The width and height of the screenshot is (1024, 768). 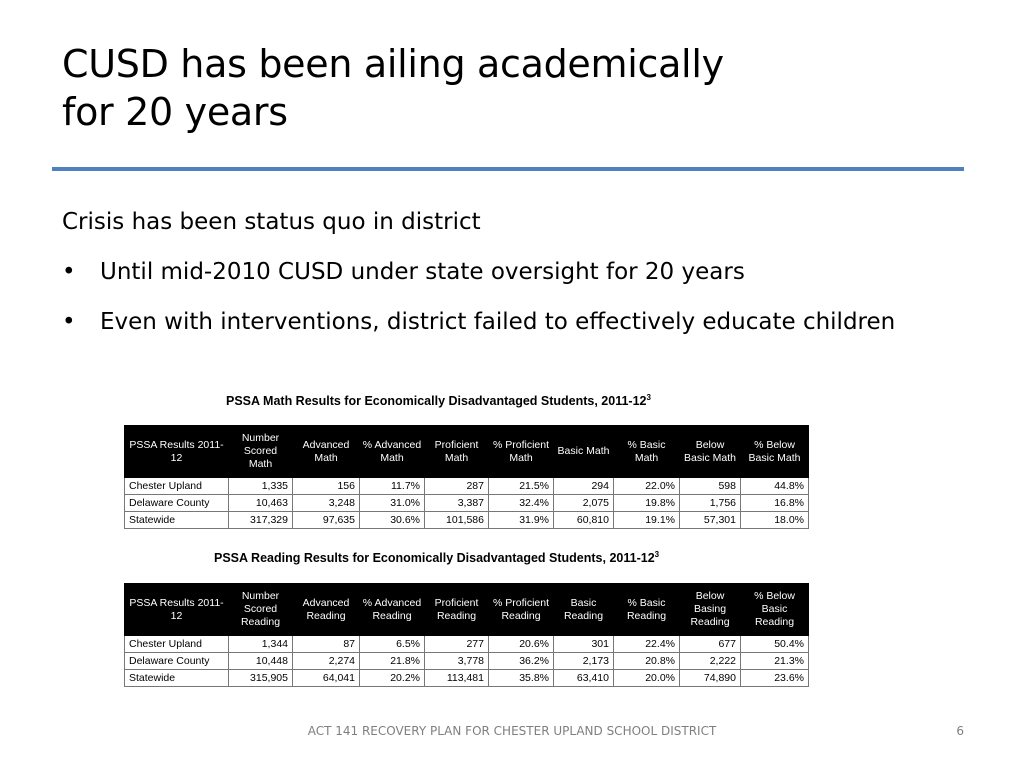 What do you see at coordinates (392, 609) in the screenshot?
I see `column-header: % Advanced Reading` at bounding box center [392, 609].